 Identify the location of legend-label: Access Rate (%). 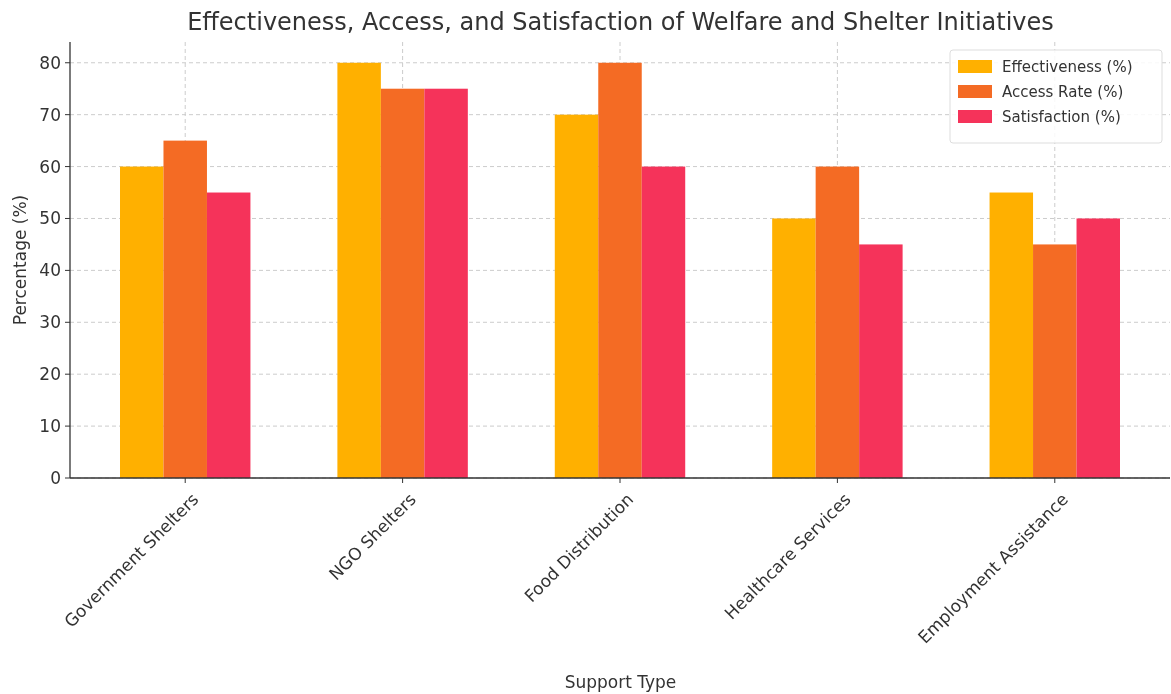
(1063, 92).